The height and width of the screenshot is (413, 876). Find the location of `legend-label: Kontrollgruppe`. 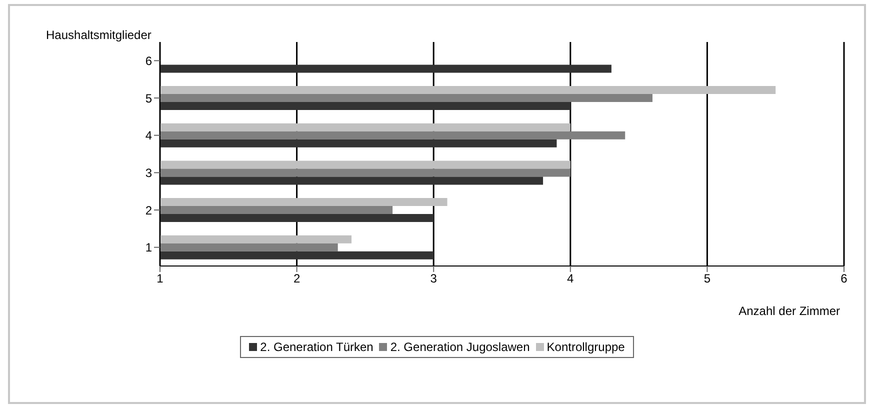

legend-label: Kontrollgruppe is located at coordinates (585, 347).